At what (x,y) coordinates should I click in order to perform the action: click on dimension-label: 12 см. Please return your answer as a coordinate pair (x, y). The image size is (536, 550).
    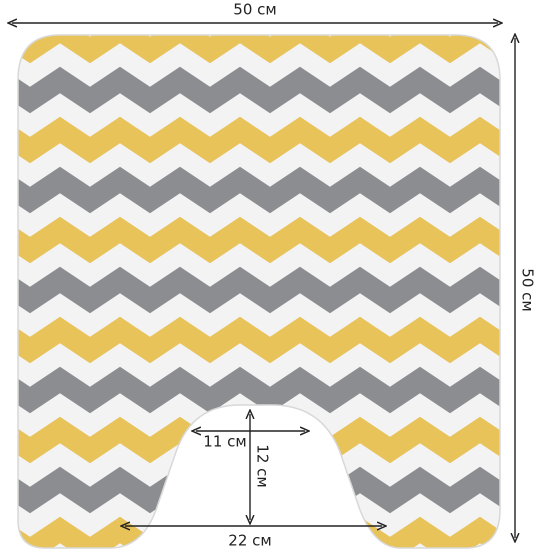
    Looking at the image, I should click on (263, 465).